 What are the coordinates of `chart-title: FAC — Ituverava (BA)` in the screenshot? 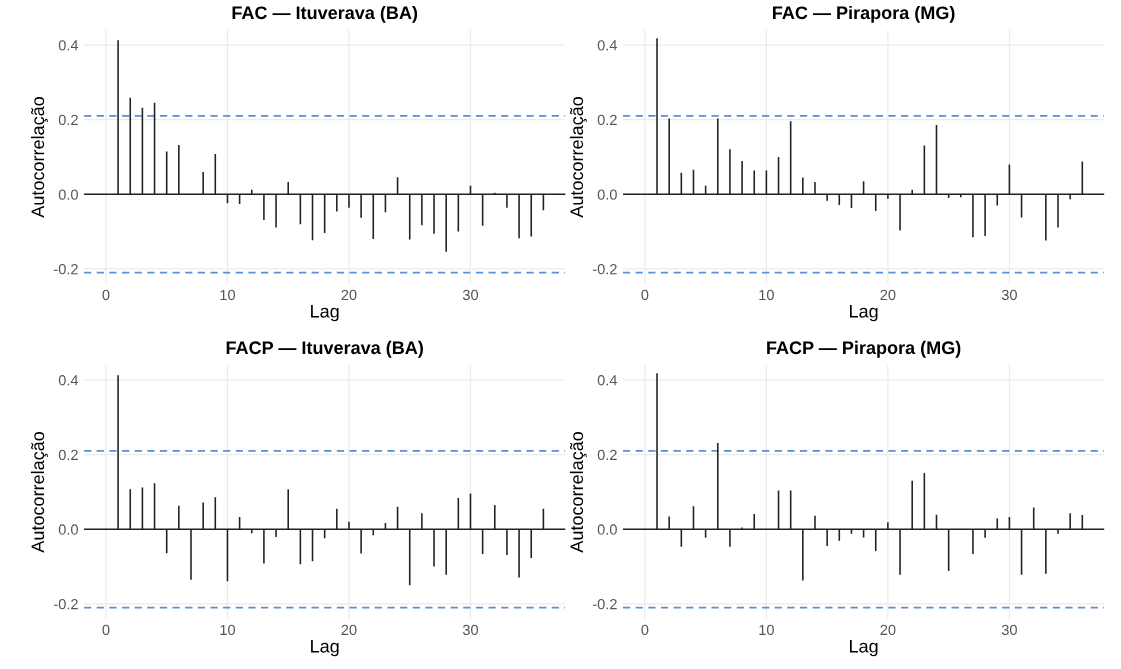 It's located at (325, 14).